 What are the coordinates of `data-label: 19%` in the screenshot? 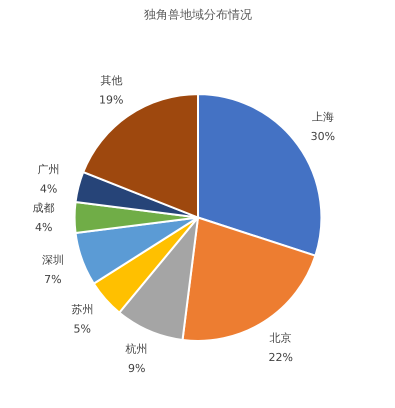 It's located at (111, 99).